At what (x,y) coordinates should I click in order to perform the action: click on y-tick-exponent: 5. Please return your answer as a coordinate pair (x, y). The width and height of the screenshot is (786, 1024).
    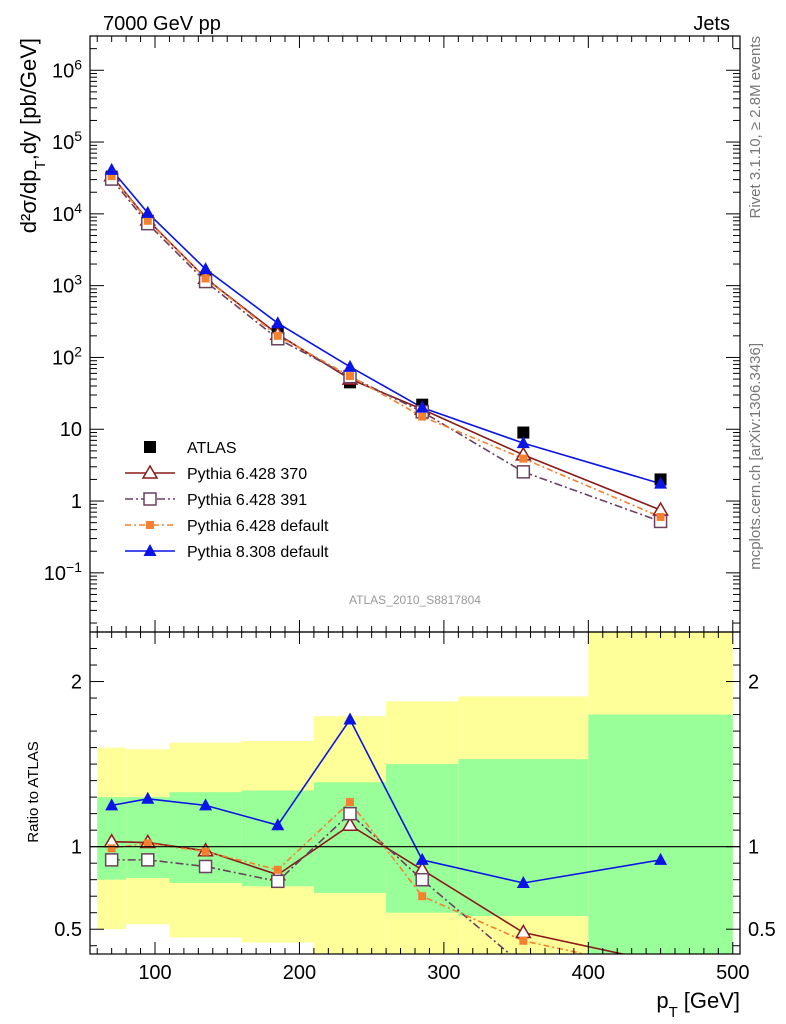
    Looking at the image, I should click on (78, 136).